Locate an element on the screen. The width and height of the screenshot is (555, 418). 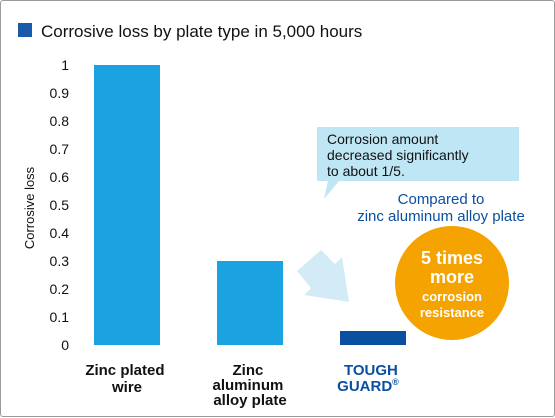
y-tick-label: 0.4 is located at coordinates (60, 233).